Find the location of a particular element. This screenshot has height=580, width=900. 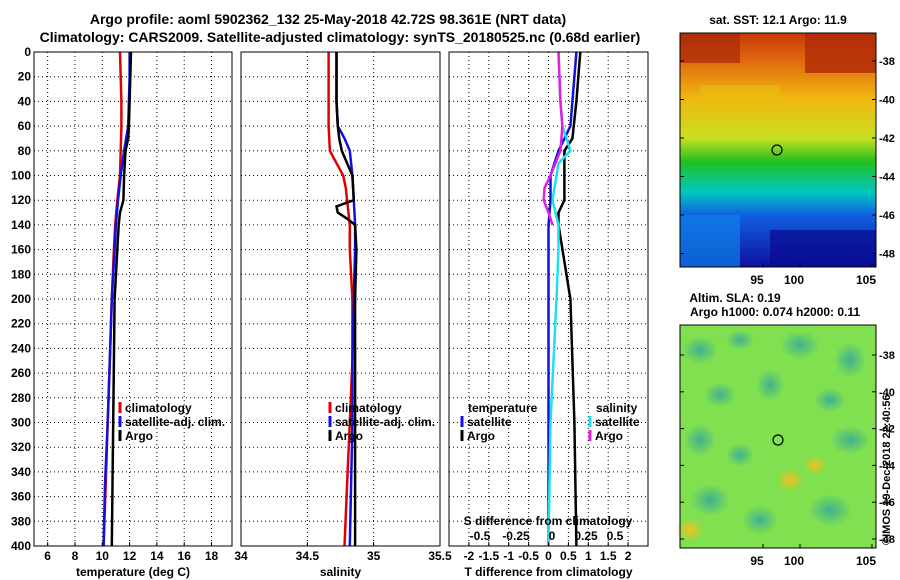

sst-map is located at coordinates (778, 150).